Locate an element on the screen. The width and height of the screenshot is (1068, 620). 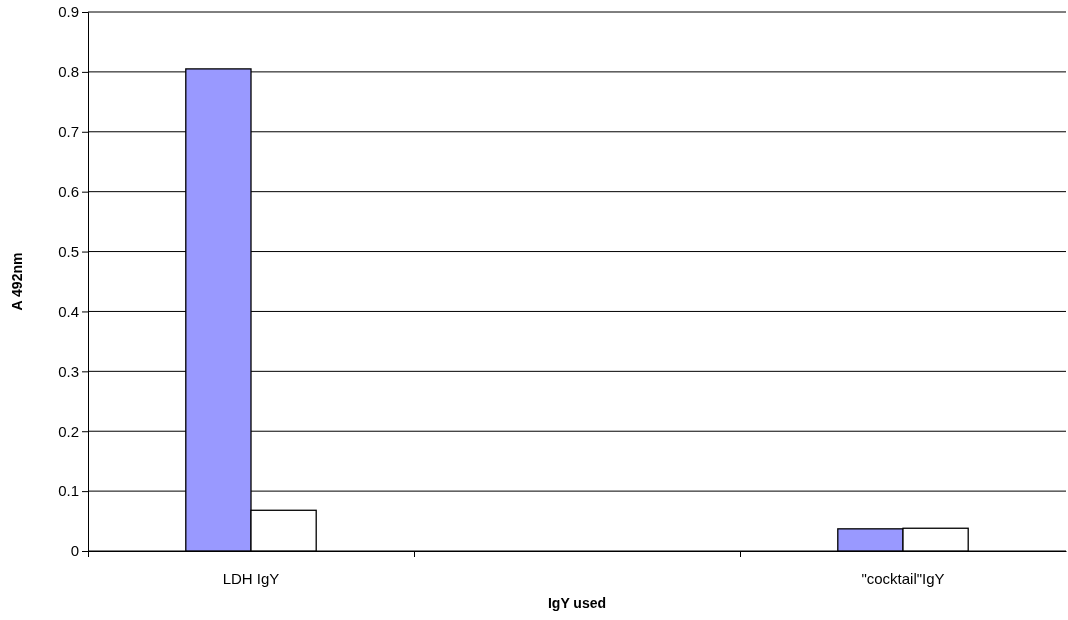
y-tick-label: 0.2 is located at coordinates (68, 431).